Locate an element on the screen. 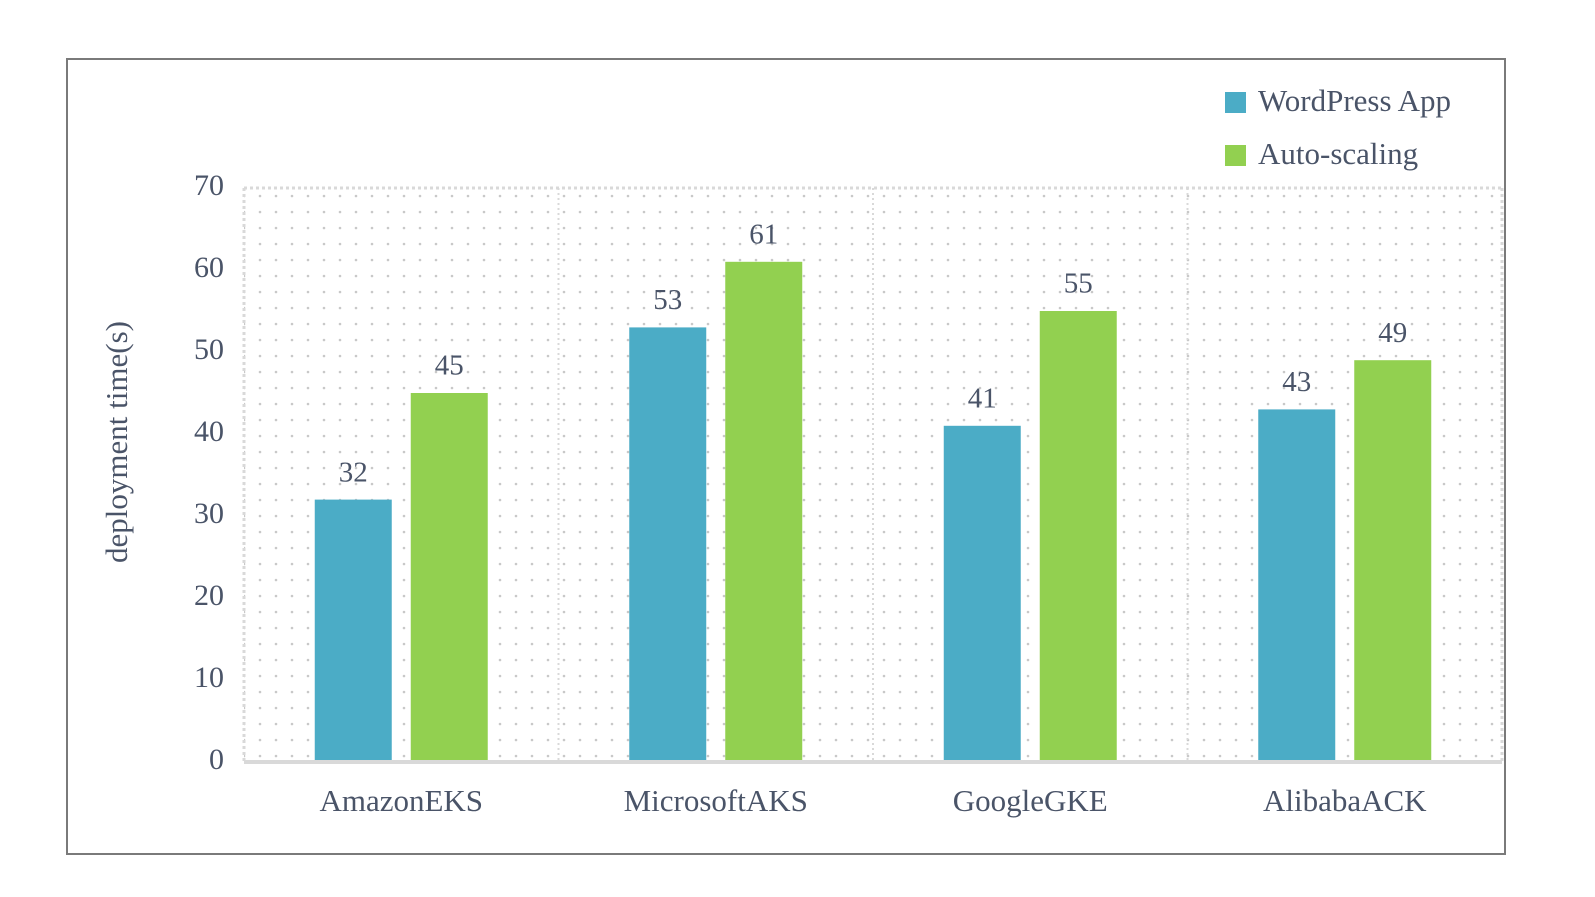 The height and width of the screenshot is (897, 1595). data-label-wordpress-app-alibabaack: 43 is located at coordinates (1296, 382).